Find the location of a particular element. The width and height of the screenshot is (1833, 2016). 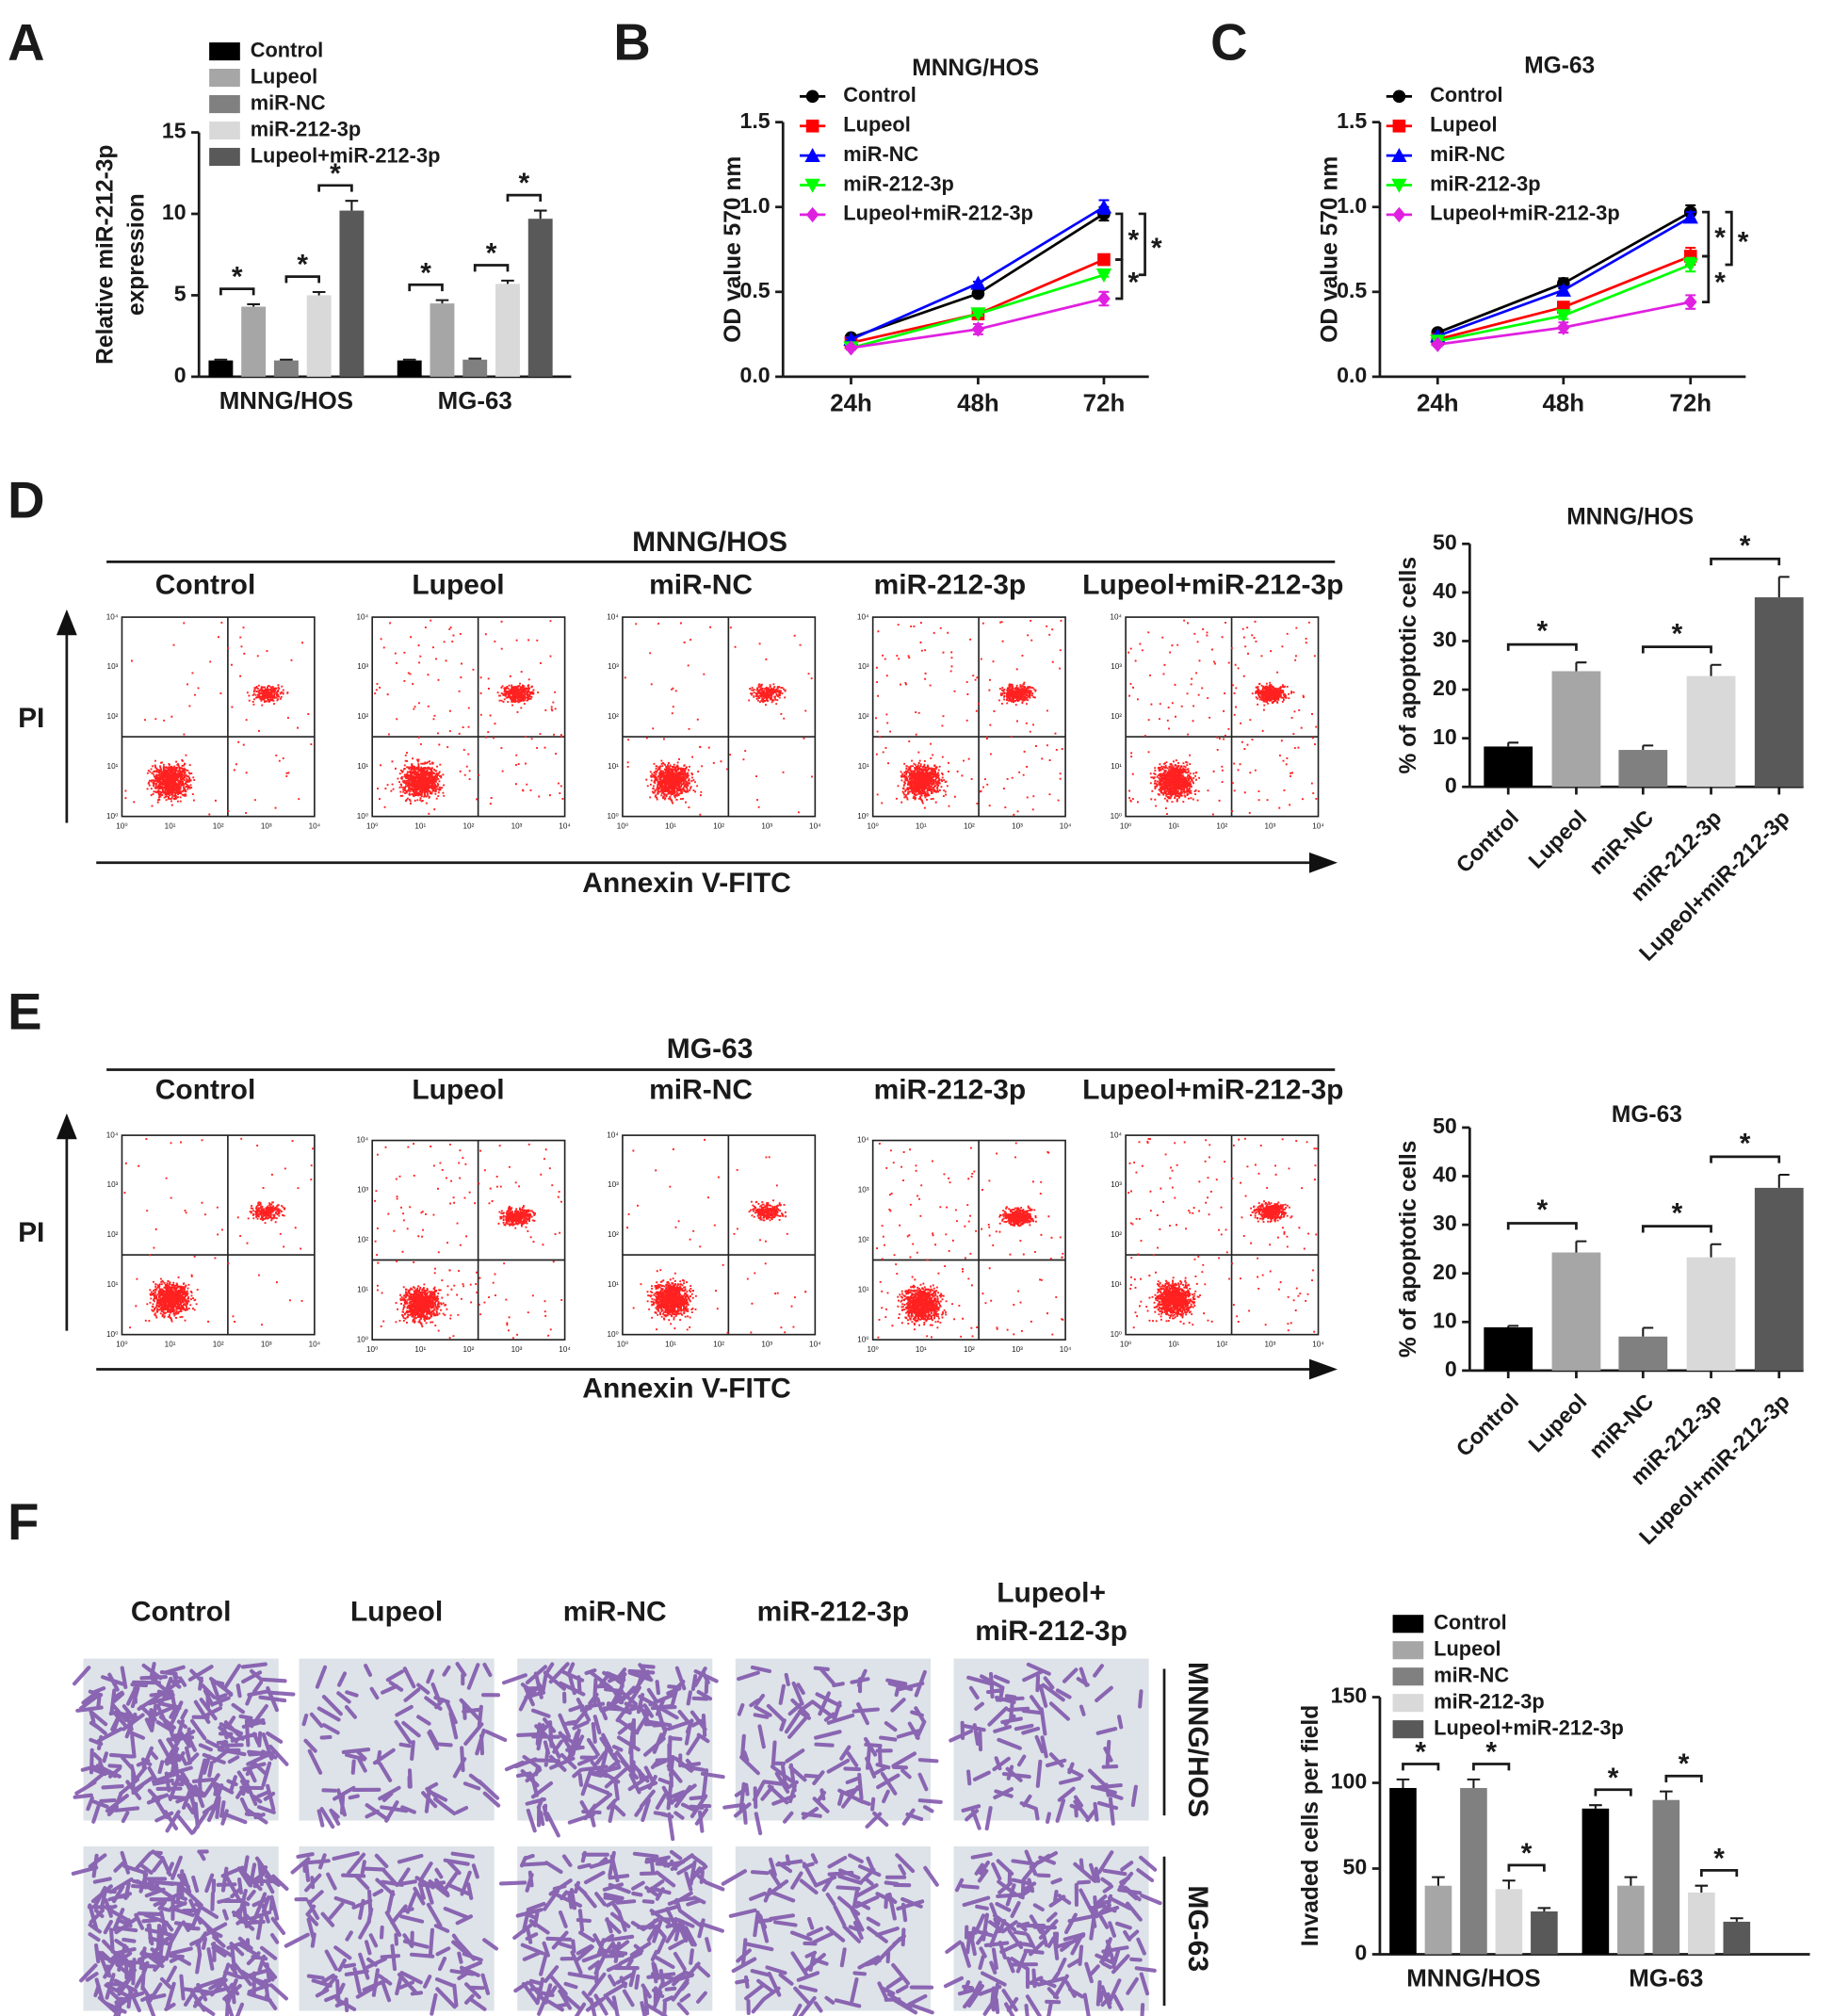

row-label: MG-63 is located at coordinates (1197, 1928).